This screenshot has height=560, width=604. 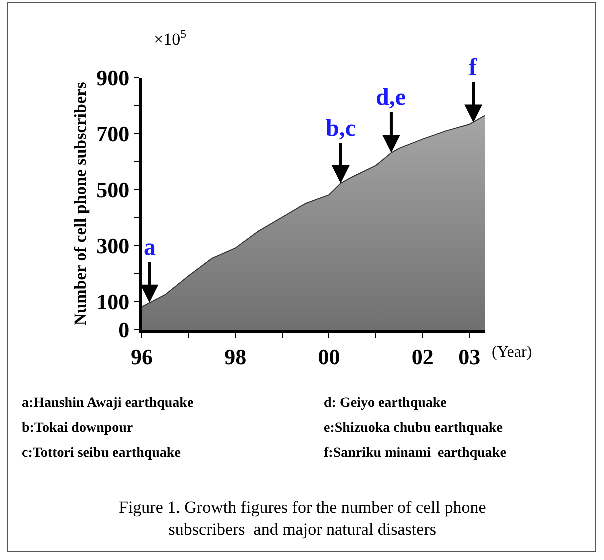 I want to click on y-axis-title: Number of cell phone subscribers, so click(x=80, y=204).